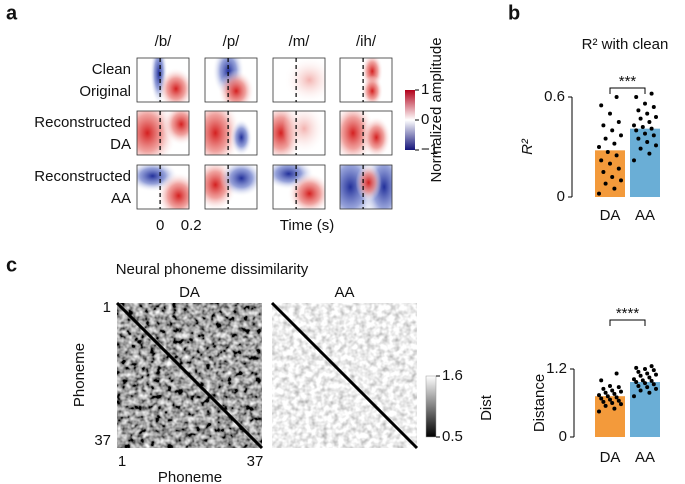 Image resolution: width=685 pixels, height=484 pixels. I want to click on y-axis-title: Phoneme, so click(79, 375).